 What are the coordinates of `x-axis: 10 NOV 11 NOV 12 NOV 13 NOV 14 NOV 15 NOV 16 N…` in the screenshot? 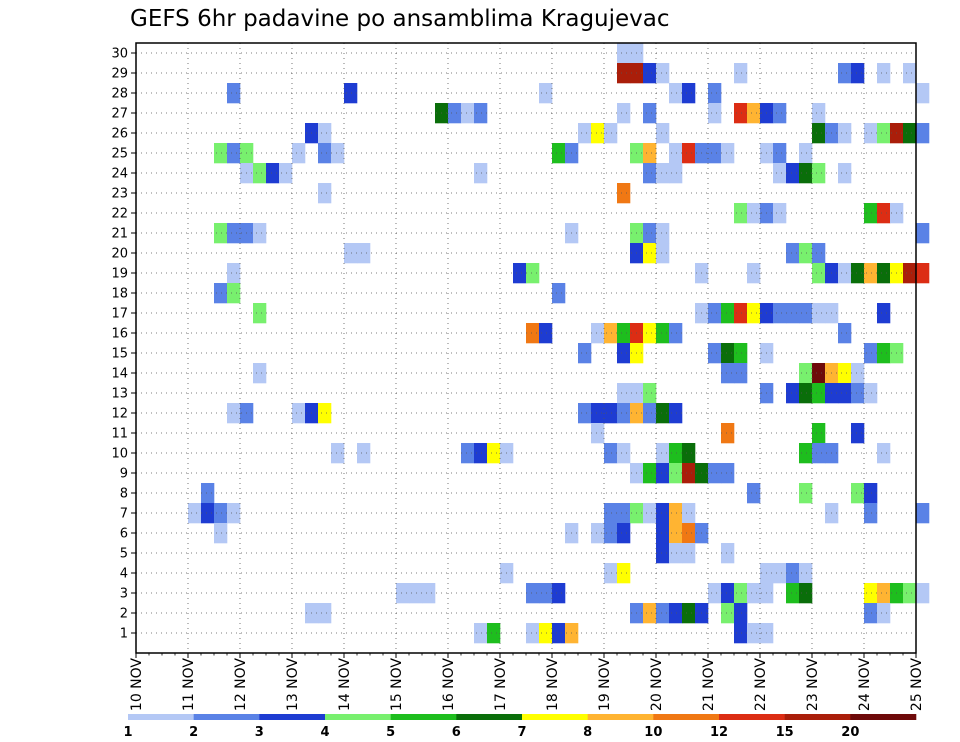 It's located at (527, 682).